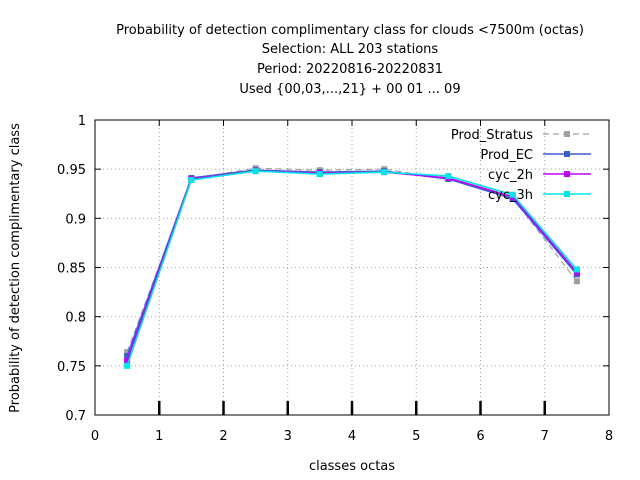 The image size is (640, 480). Describe the element at coordinates (350, 49) in the screenshot. I see `title-line-2: Selection: ALL 203 stations` at that location.